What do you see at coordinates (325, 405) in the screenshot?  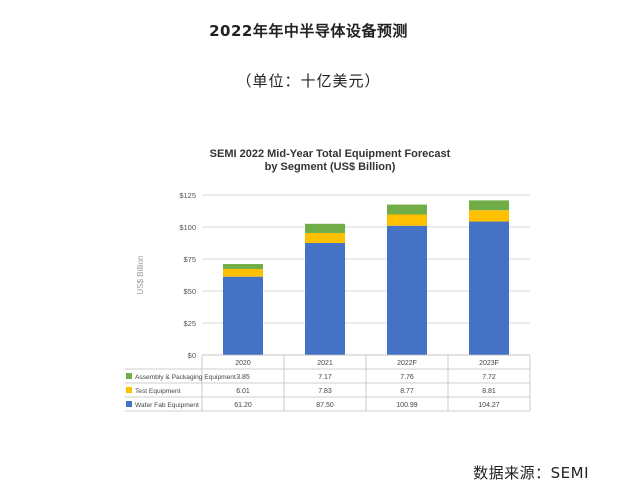 I see `data-label: 87.50` at bounding box center [325, 405].